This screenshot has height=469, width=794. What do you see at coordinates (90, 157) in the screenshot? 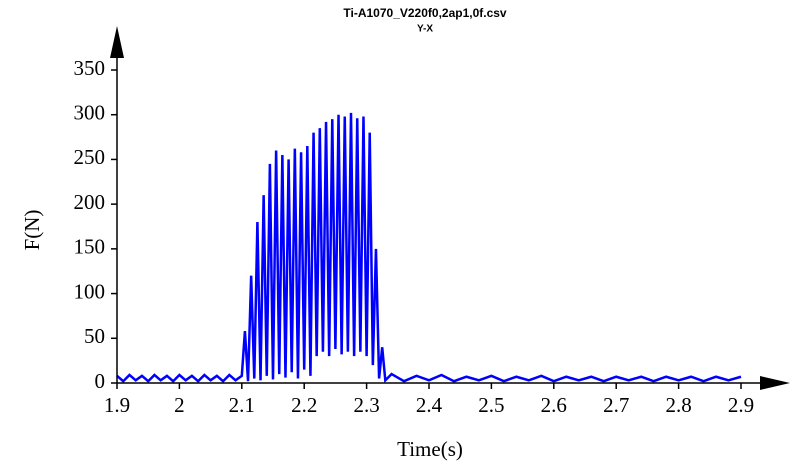
I see `y-tick-label: 250` at bounding box center [90, 157].